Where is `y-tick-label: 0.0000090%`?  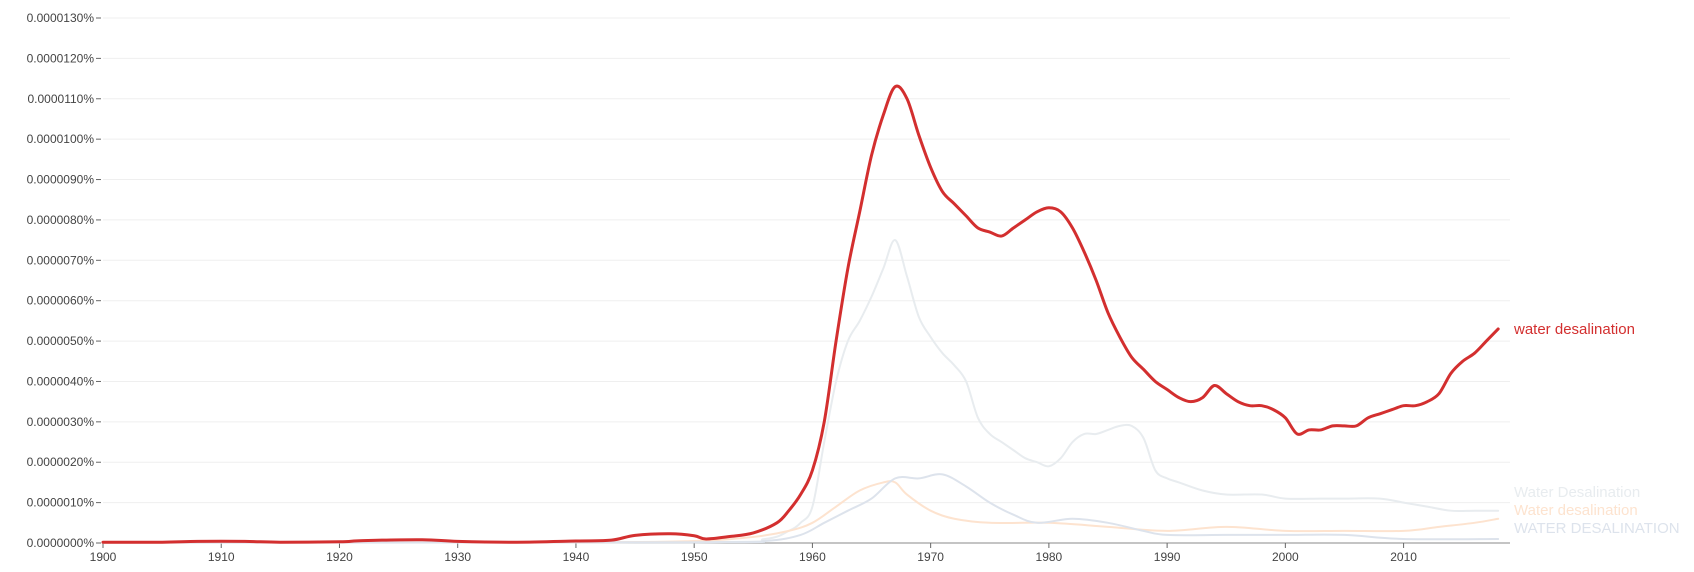
y-tick-label: 0.0000090% is located at coordinates (61, 180).